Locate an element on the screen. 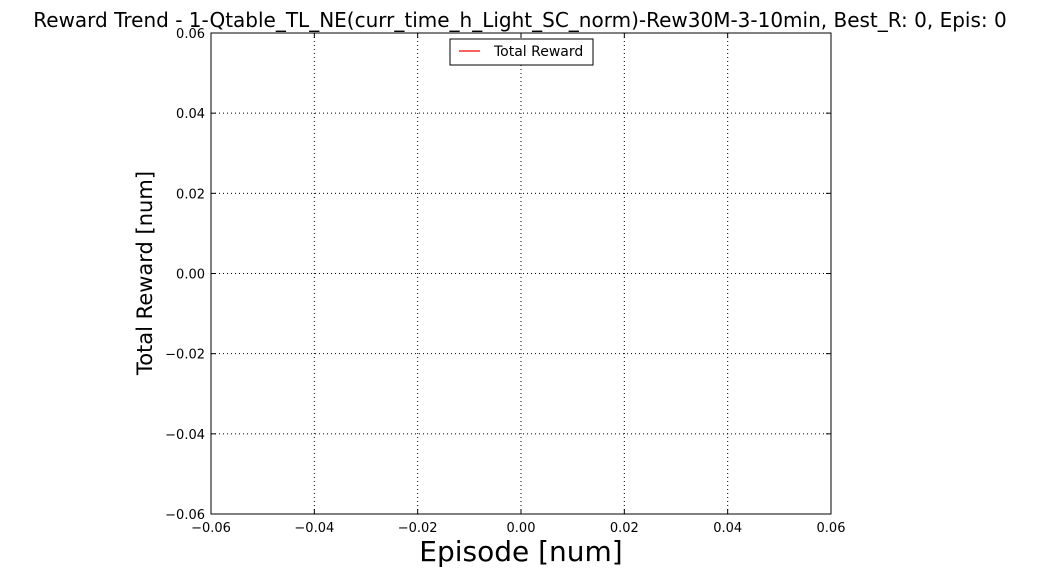  y-tick-label: 0.06 is located at coordinates (190, 34).